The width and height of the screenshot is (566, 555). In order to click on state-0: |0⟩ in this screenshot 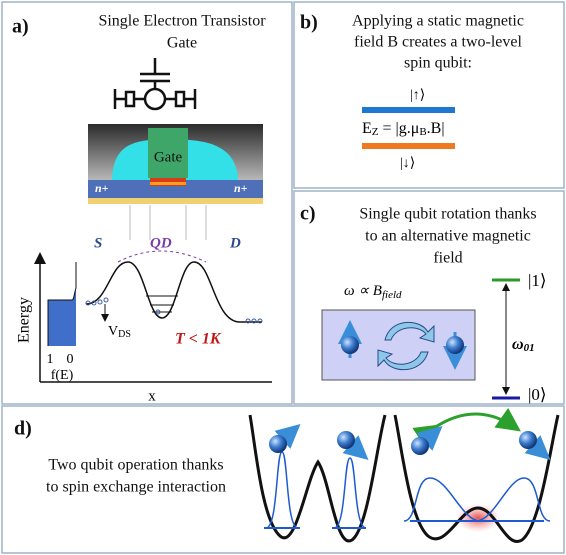, I will do `click(537, 394)`.